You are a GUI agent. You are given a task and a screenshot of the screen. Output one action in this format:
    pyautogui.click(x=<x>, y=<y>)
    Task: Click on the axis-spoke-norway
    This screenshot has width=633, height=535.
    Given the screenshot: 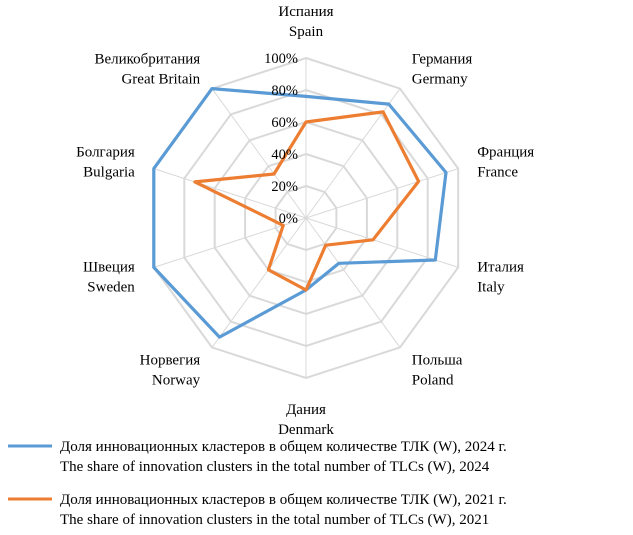 What is the action you would take?
    pyautogui.click(x=259, y=282)
    